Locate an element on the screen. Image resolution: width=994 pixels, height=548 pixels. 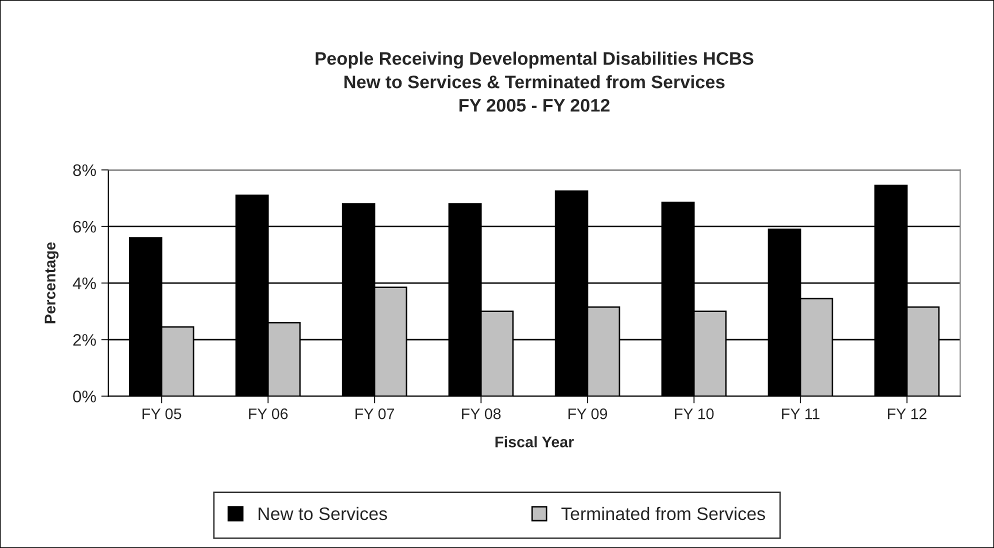
chart-title: People Receiving Developmental Disabilities HCBS New to Services & Terminated from Services FY 2005 - FY 2012 is located at coordinates (535, 82).